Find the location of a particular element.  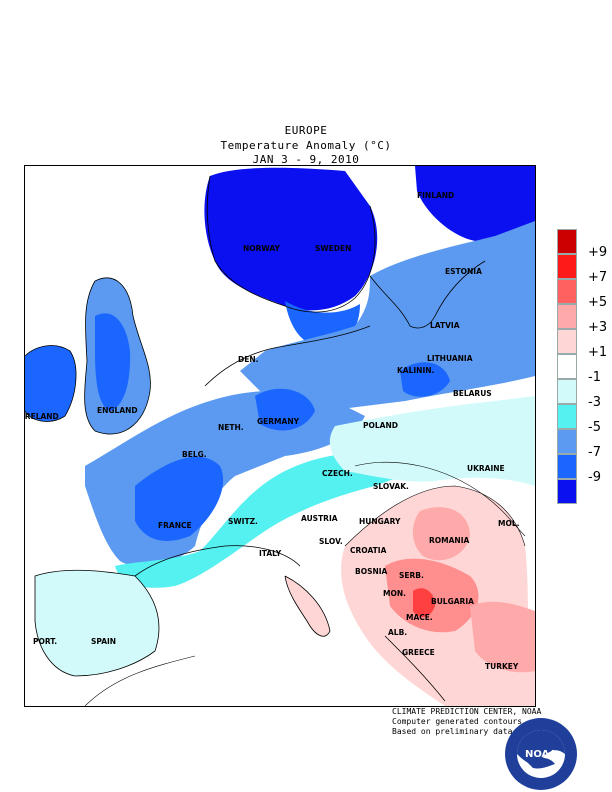

anomaly-zone-scandinavia is located at coordinates (291, 239).